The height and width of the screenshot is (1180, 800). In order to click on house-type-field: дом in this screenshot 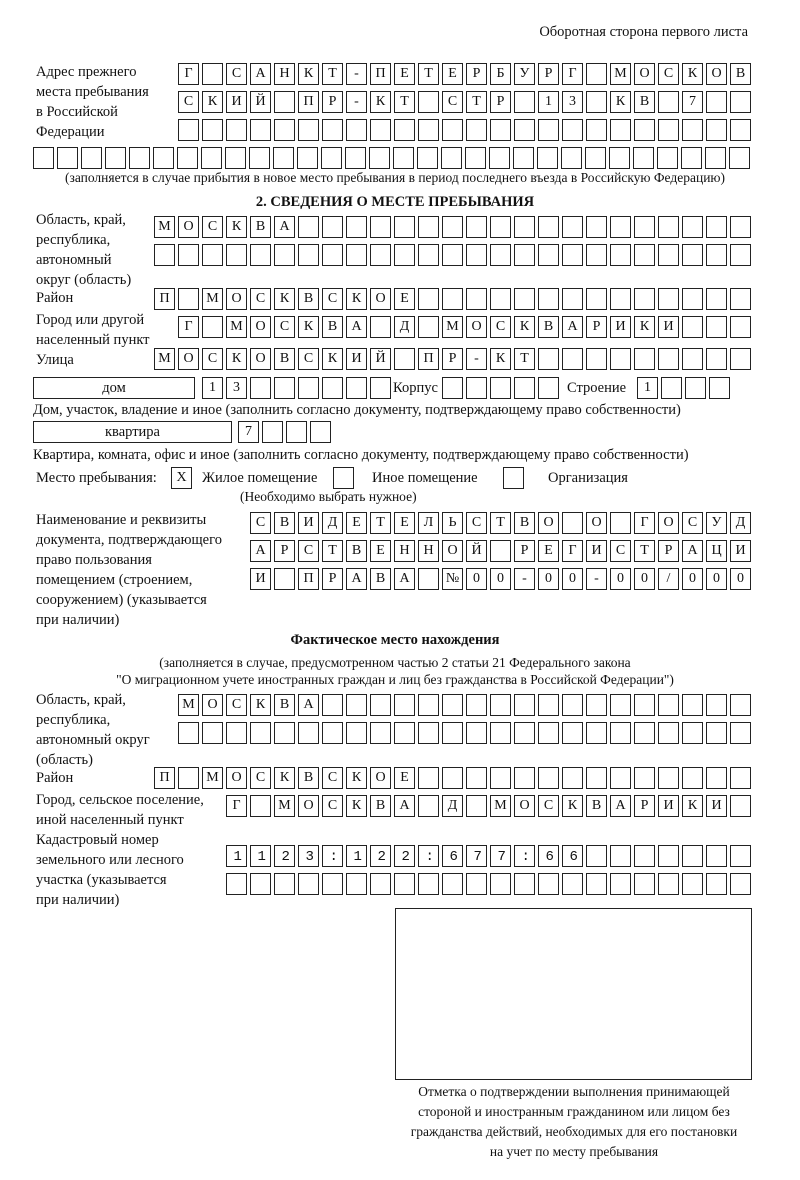, I will do `click(114, 388)`.